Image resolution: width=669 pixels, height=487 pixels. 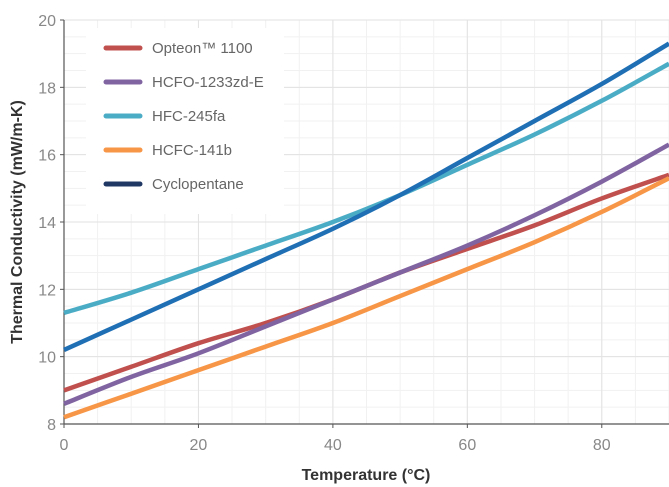 What do you see at coordinates (47, 156) in the screenshot?
I see `y-tick-label: 16` at bounding box center [47, 156].